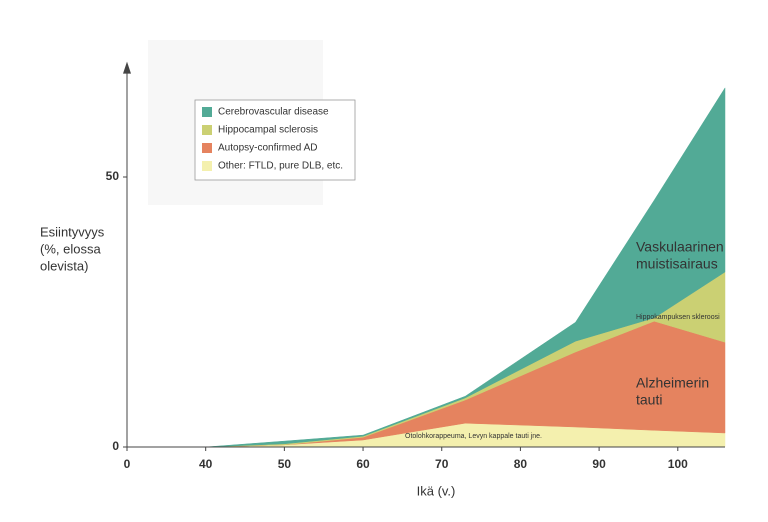 This screenshot has height=522, width=768. What do you see at coordinates (677, 264) in the screenshot?
I see `annotation: muistisairaus` at bounding box center [677, 264].